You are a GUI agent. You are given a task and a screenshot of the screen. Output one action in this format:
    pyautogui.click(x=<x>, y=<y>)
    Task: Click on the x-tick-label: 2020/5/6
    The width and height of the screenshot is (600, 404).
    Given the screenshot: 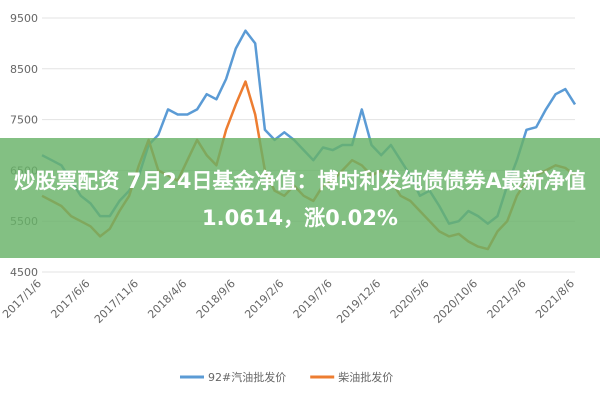 What is the action you would take?
    pyautogui.click(x=410, y=299)
    